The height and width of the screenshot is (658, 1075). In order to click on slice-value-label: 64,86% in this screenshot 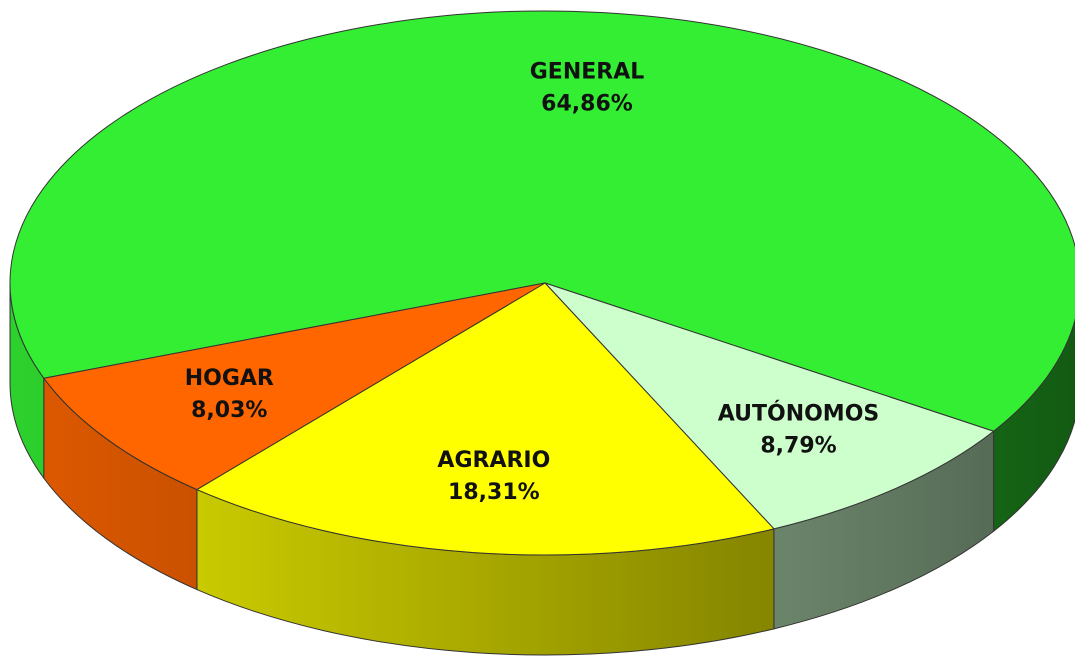, I will do `click(587, 103)`.